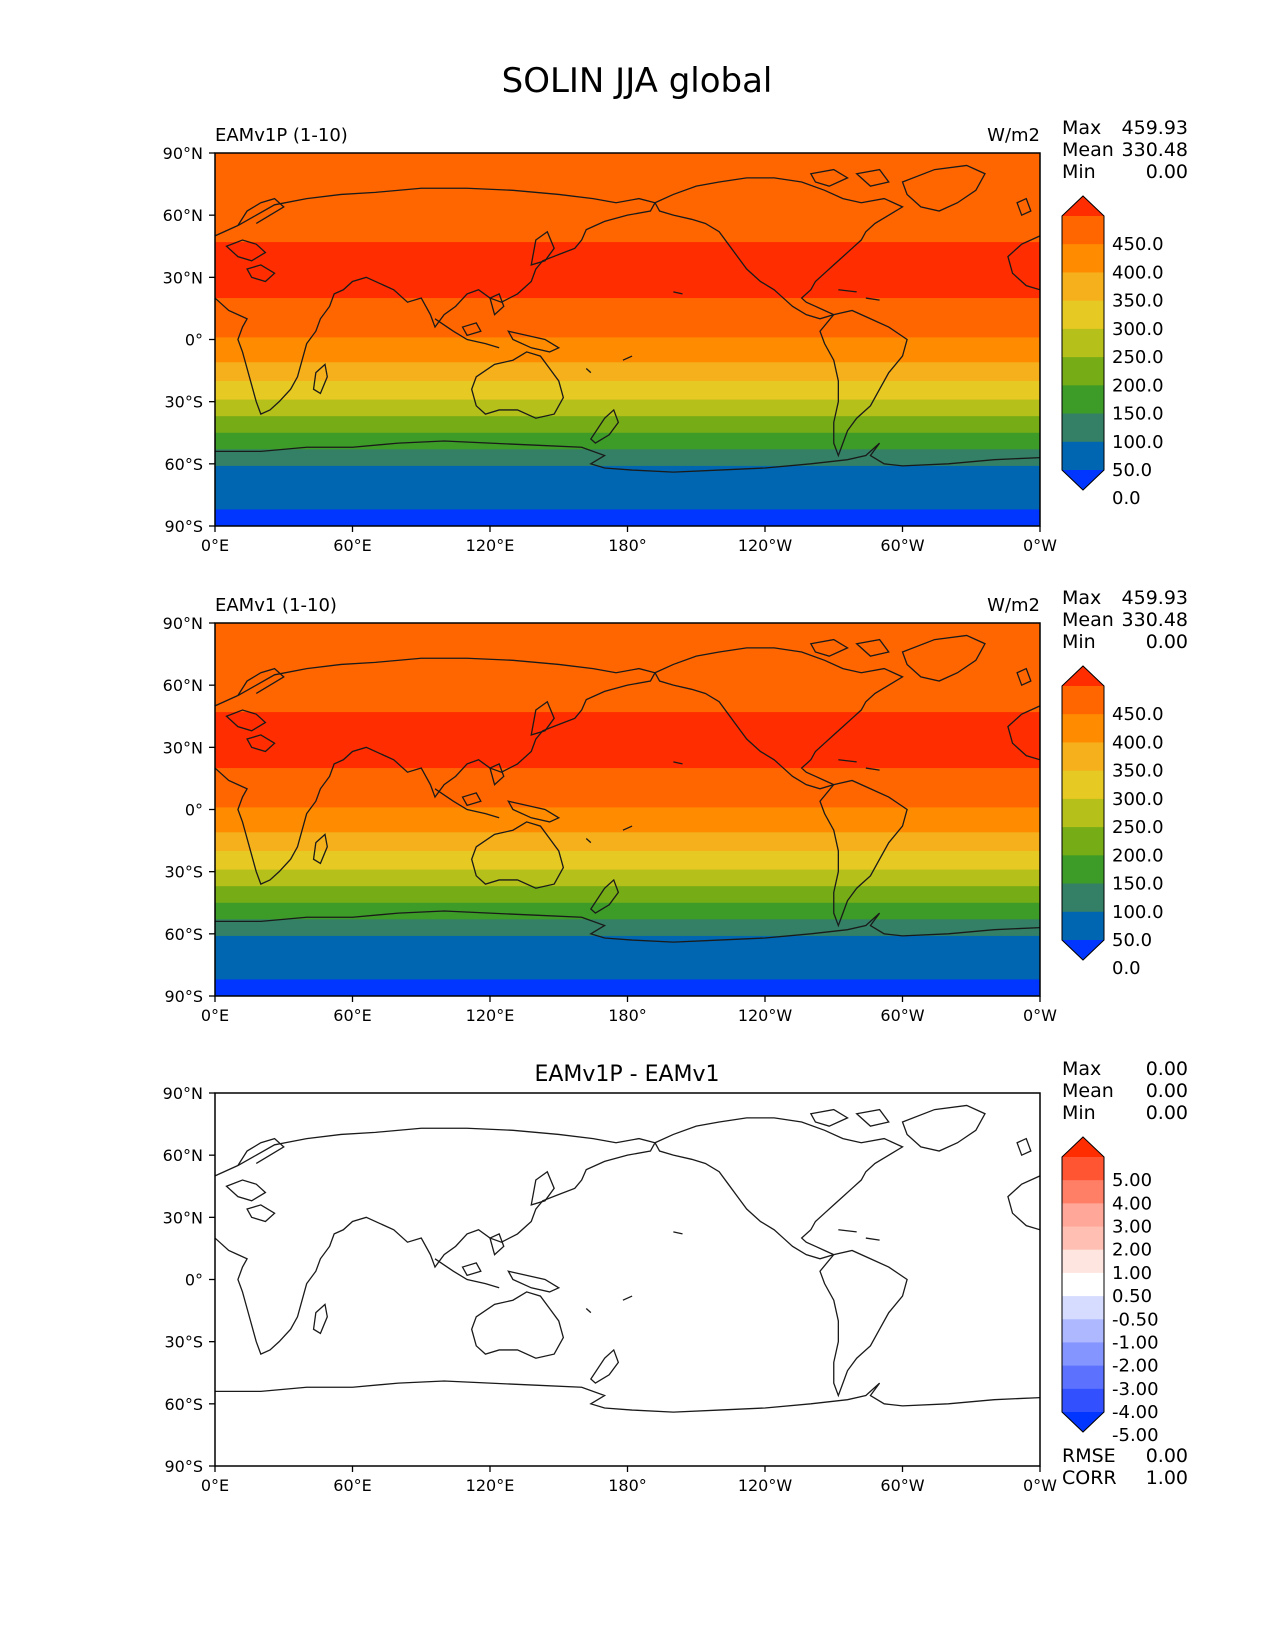  Describe the element at coordinates (1132, 1296) in the screenshot. I see `colorbar-label: 0.50` at that location.